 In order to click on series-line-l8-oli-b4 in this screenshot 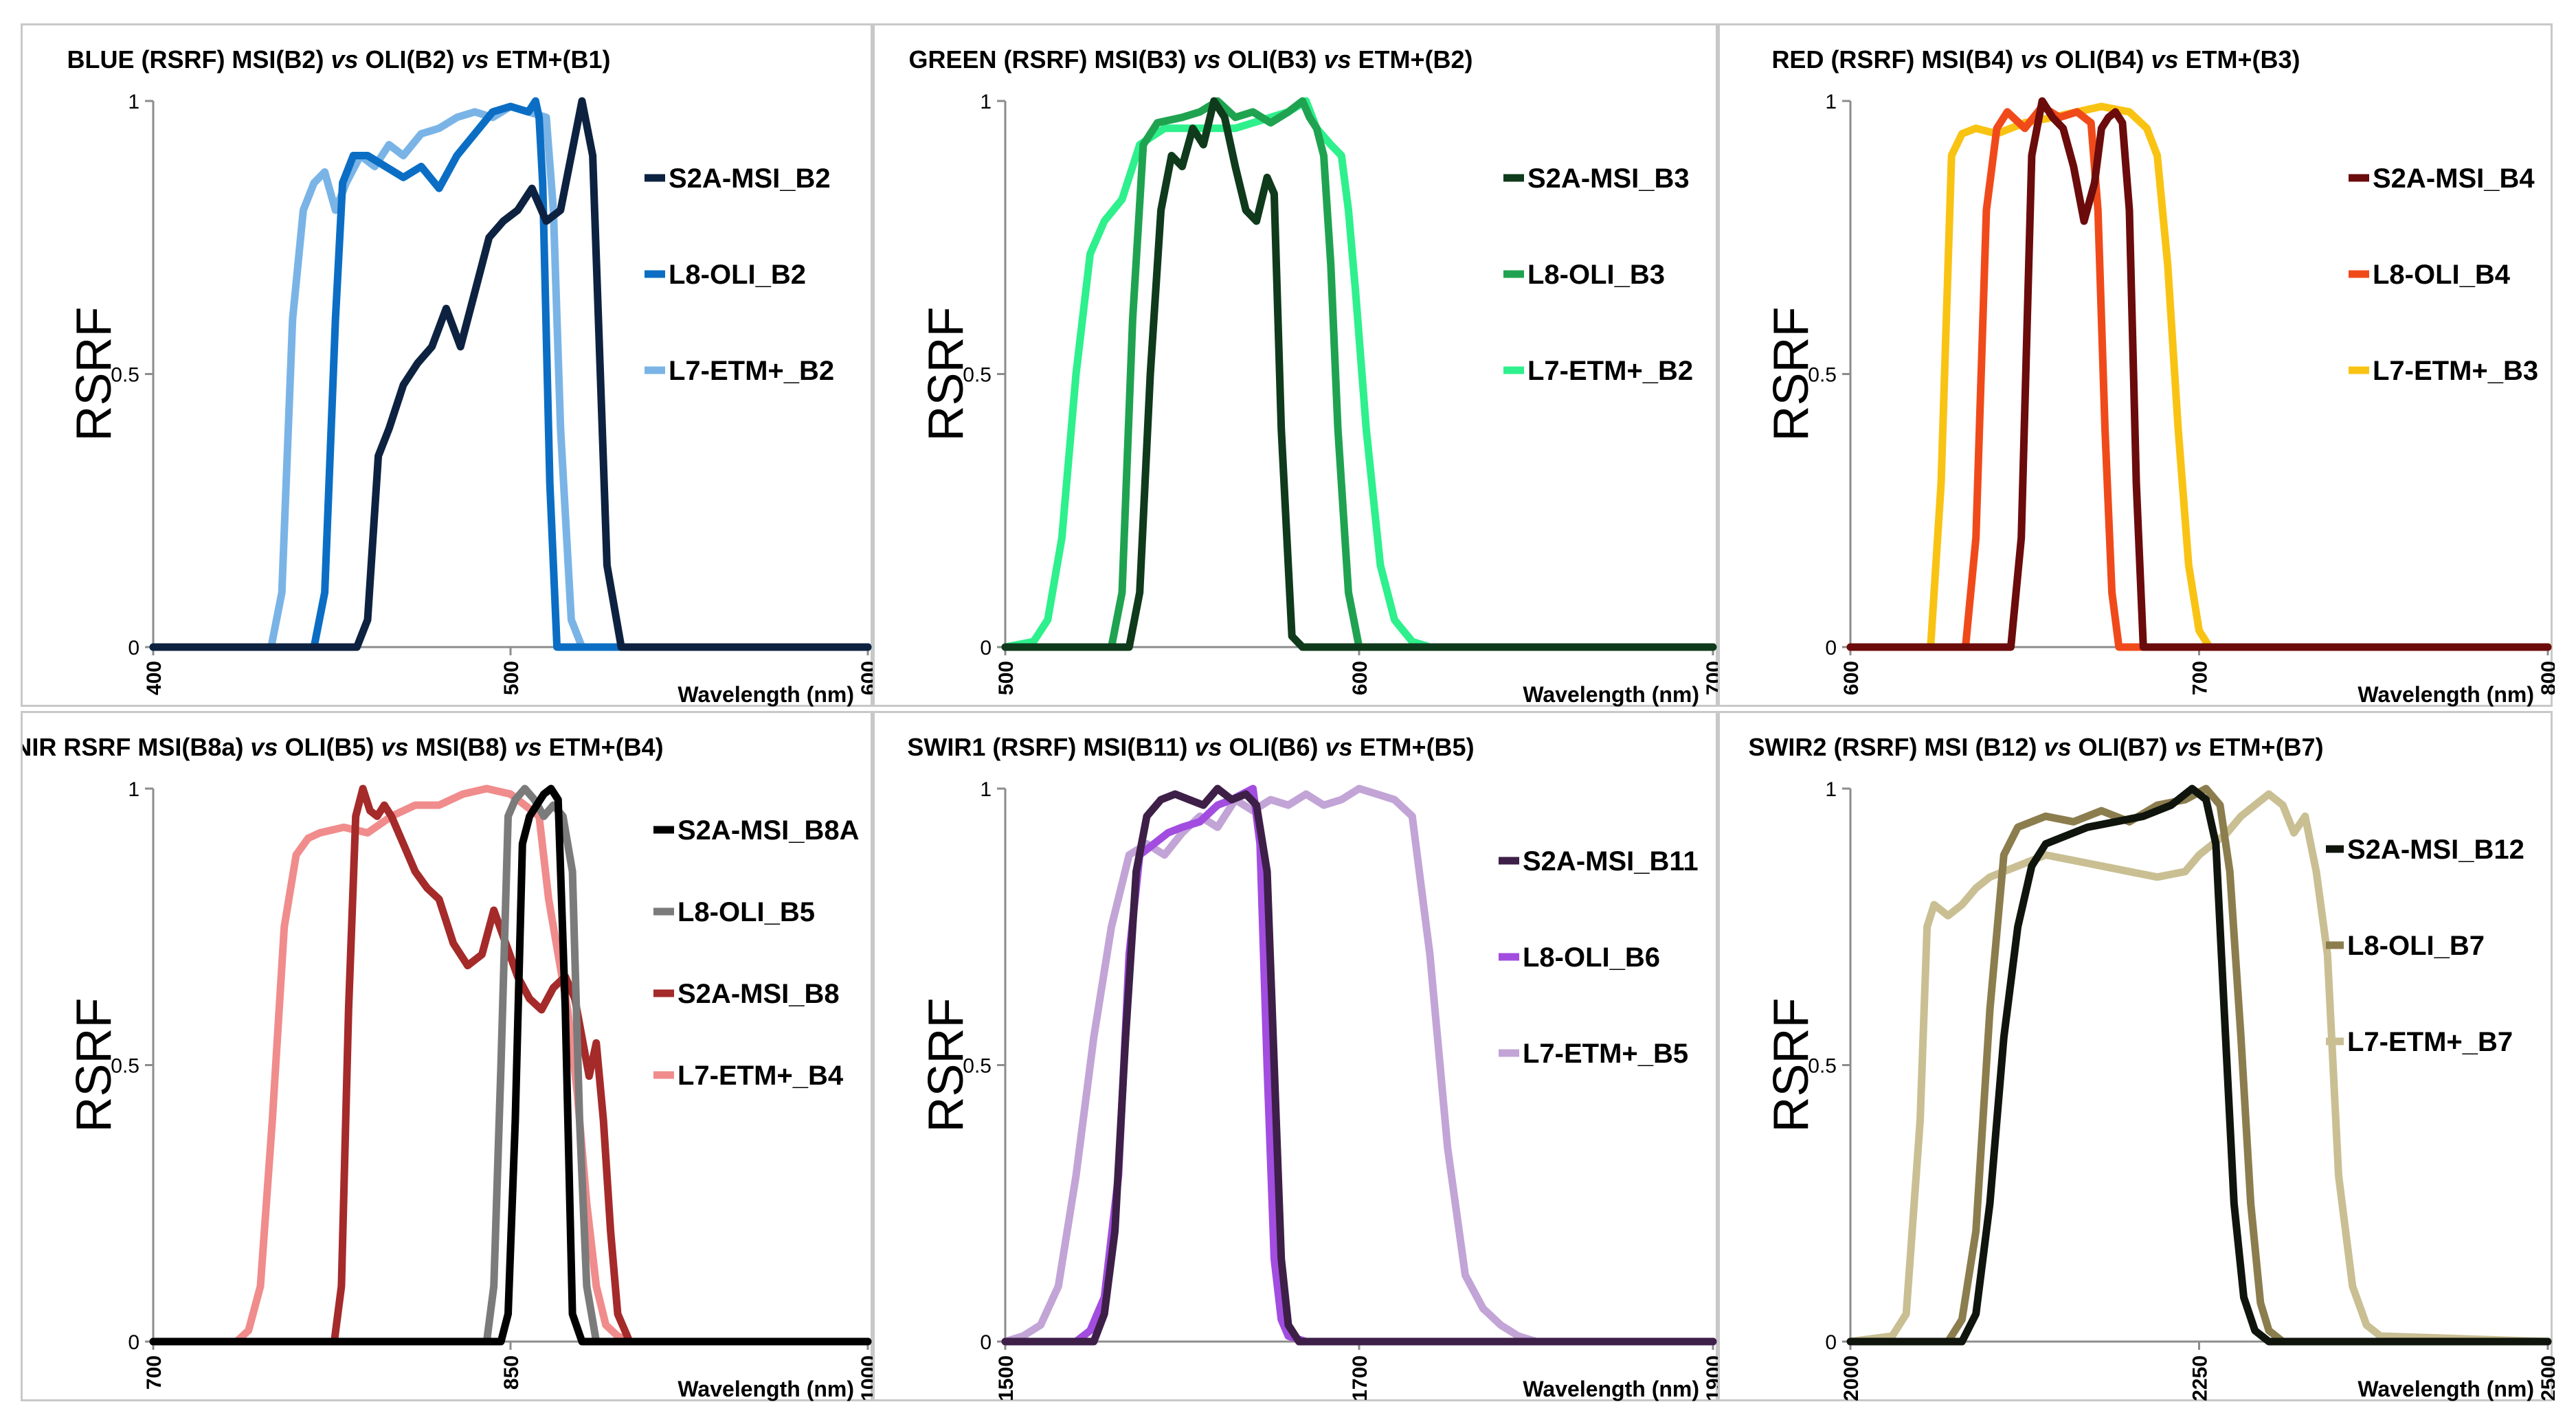, I will do `click(2199, 377)`.